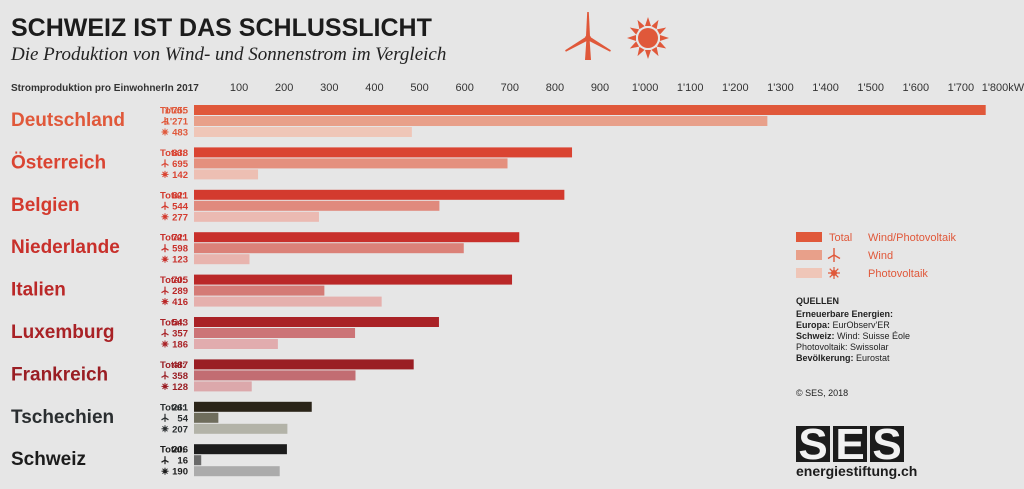  Describe the element at coordinates (48, 459) in the screenshot. I see `country-label: Schweiz` at that location.